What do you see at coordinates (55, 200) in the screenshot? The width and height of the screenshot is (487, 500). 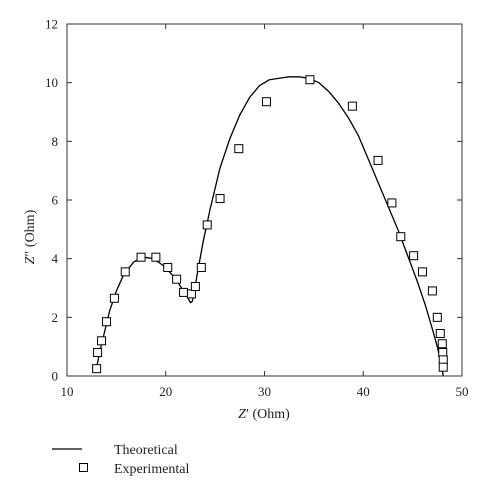 I see `y-tick-label: 6` at bounding box center [55, 200].